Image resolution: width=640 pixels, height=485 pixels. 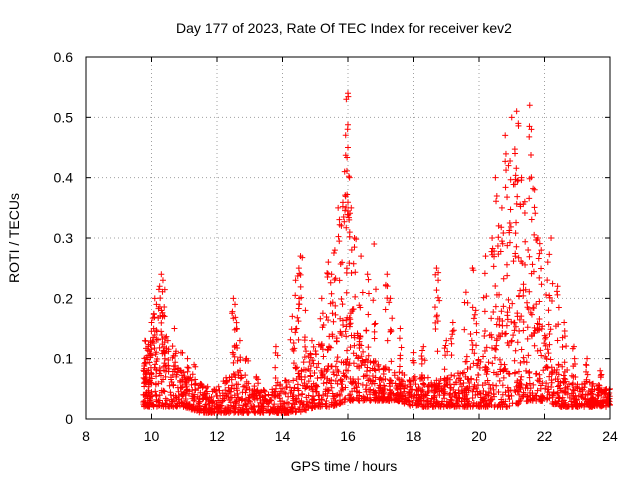 What do you see at coordinates (64, 298) in the screenshot?
I see `y-tick-label: 0.2` at bounding box center [64, 298].